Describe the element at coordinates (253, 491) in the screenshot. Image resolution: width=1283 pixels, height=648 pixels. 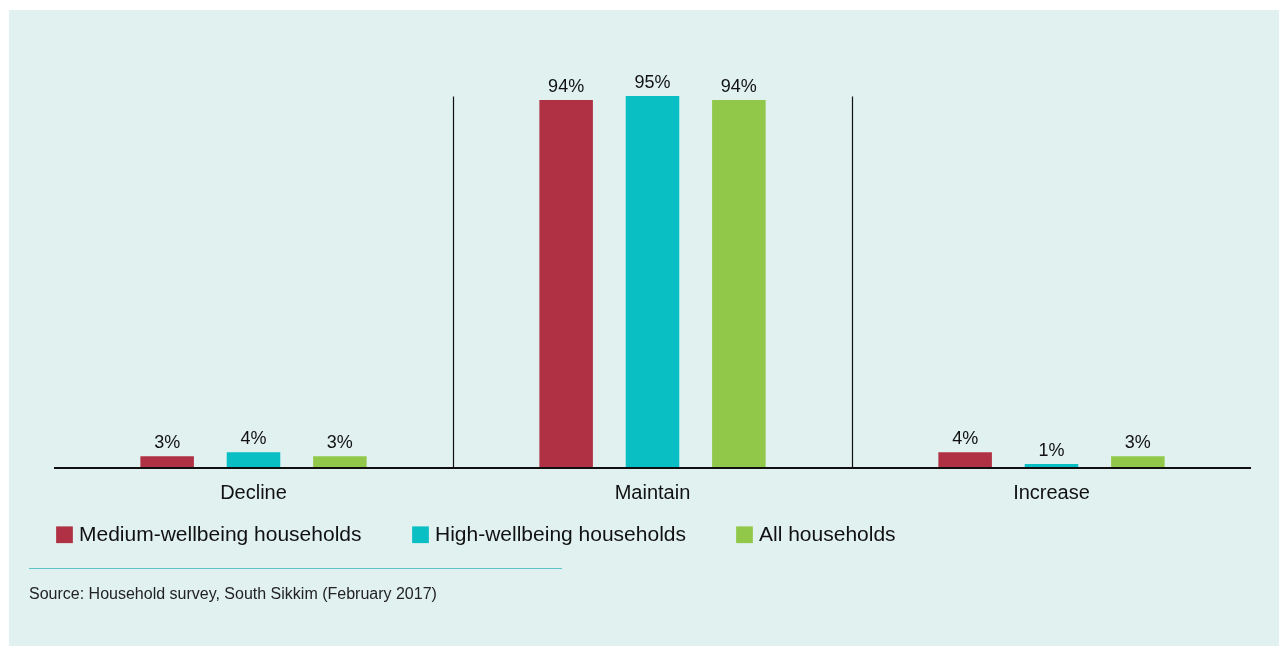
I see `x-tick-label: Decline` at that location.